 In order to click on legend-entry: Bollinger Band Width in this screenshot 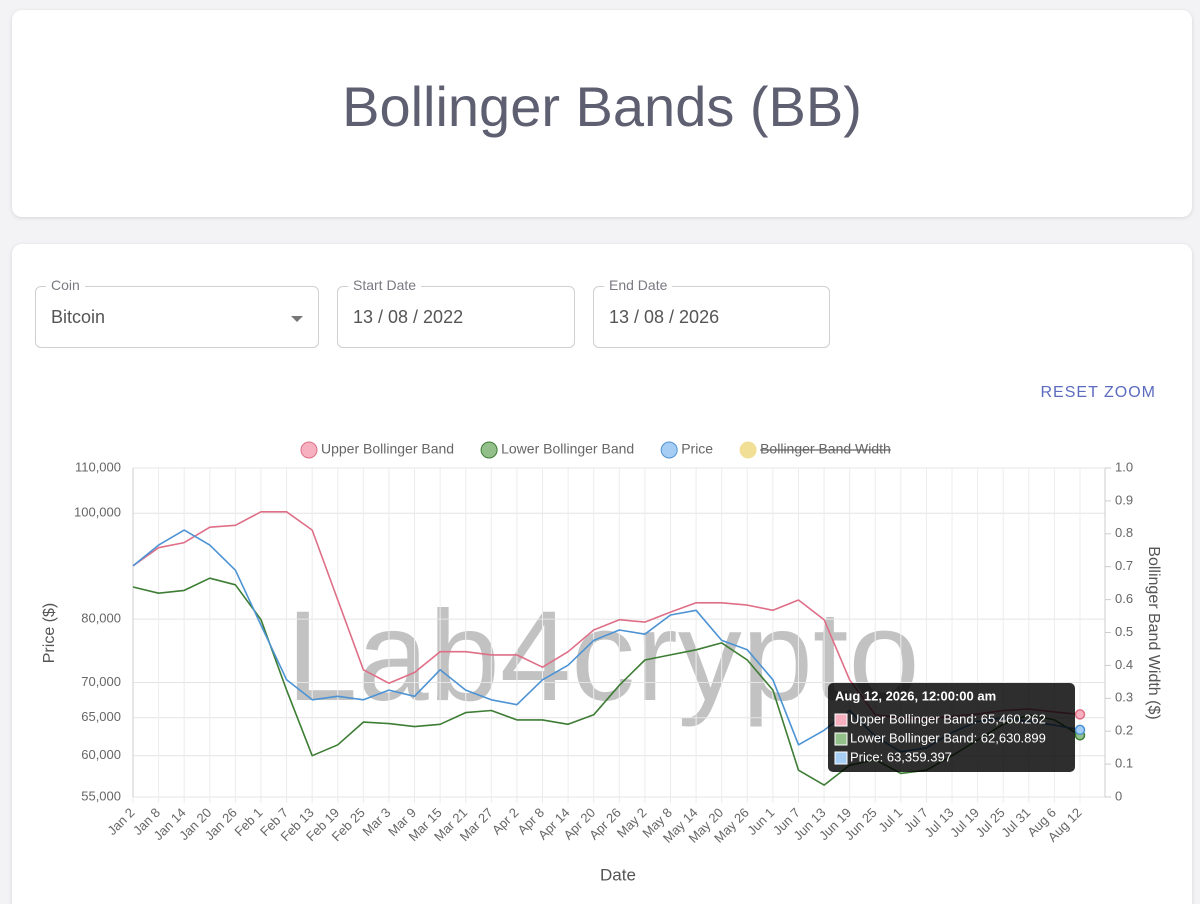, I will do `click(825, 449)`.